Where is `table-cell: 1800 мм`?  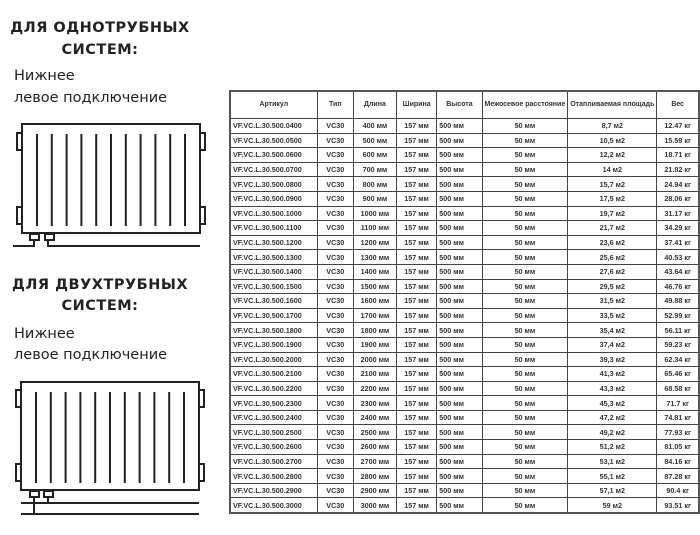 table-cell: 1800 мм is located at coordinates (375, 330).